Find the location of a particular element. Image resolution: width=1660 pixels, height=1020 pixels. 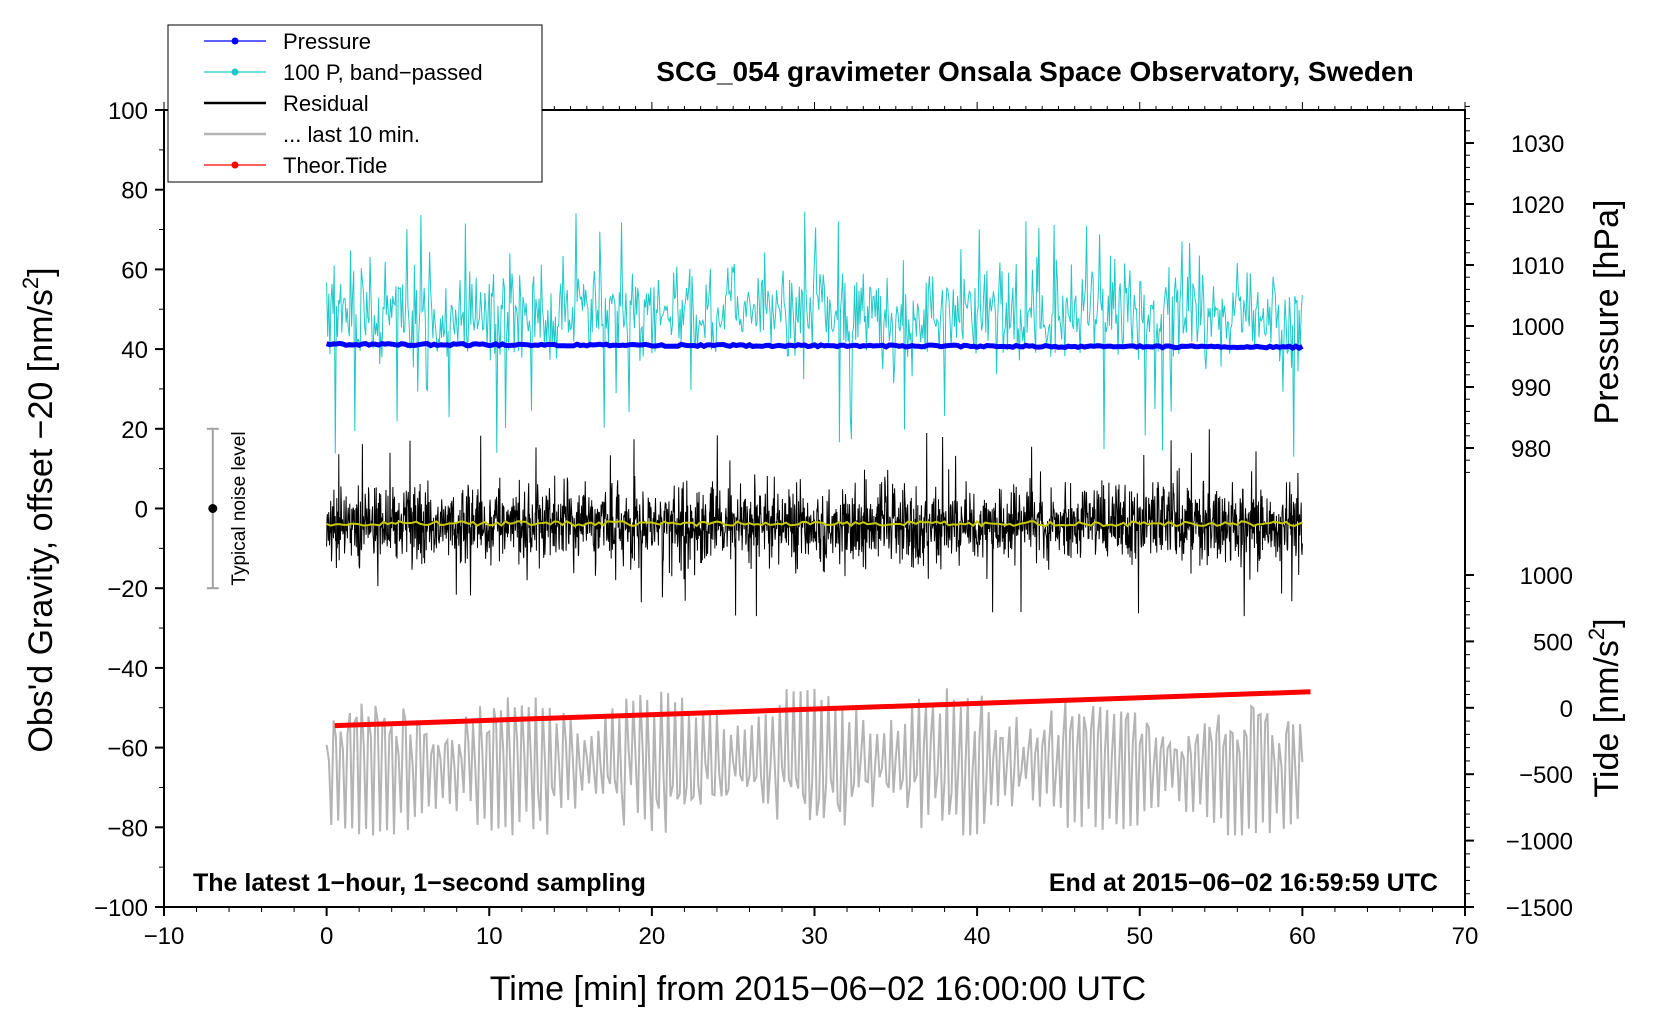

x-tick-label: 30 is located at coordinates (814, 936).